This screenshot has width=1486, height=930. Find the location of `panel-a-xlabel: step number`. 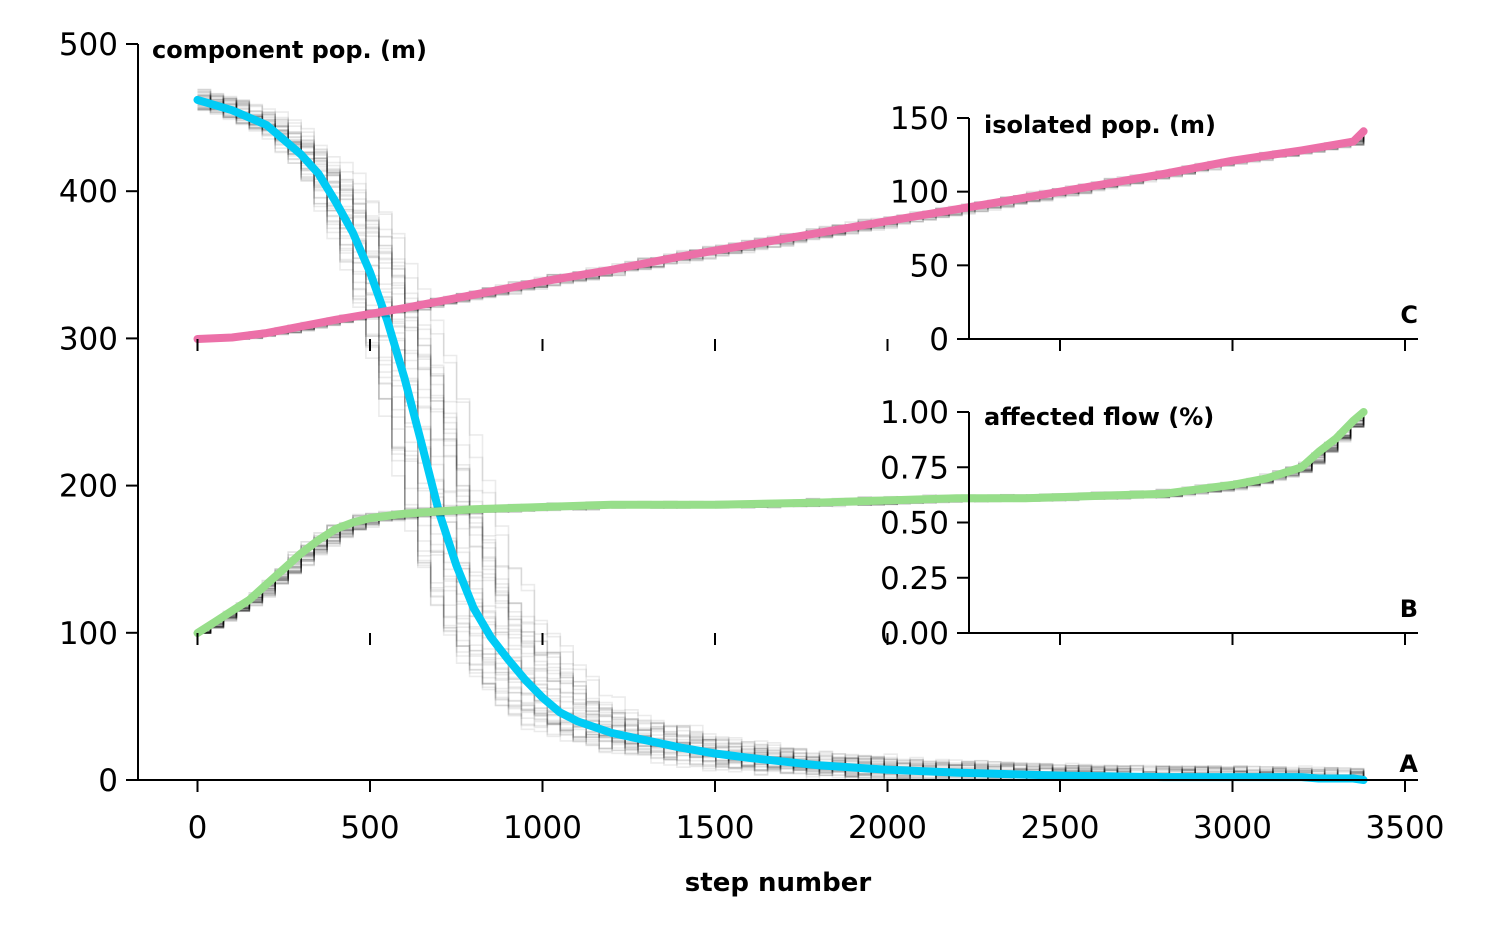

panel-a-xlabel: step number is located at coordinates (778, 883).